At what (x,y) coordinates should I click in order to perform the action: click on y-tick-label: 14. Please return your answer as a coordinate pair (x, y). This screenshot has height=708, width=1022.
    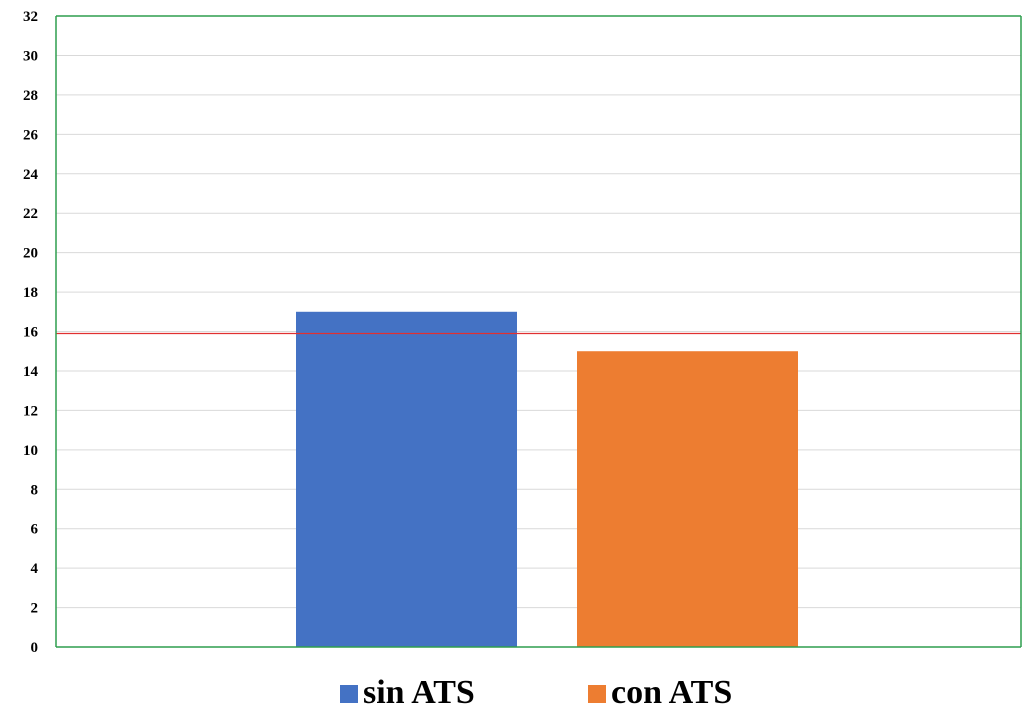
    Looking at the image, I should click on (31, 372).